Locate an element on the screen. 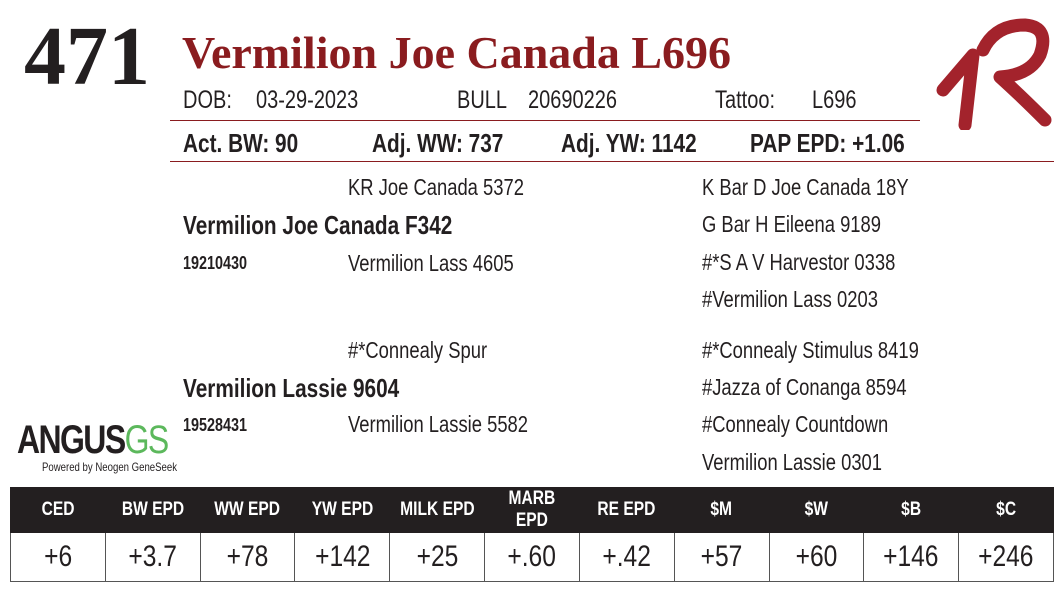 Image resolution: width=1064 pixels, height=591 pixels. value-row: +6 +3.7 +78 +142 +25 +.60 +.42 +57 +60 +146 +246 is located at coordinates (532, 557).